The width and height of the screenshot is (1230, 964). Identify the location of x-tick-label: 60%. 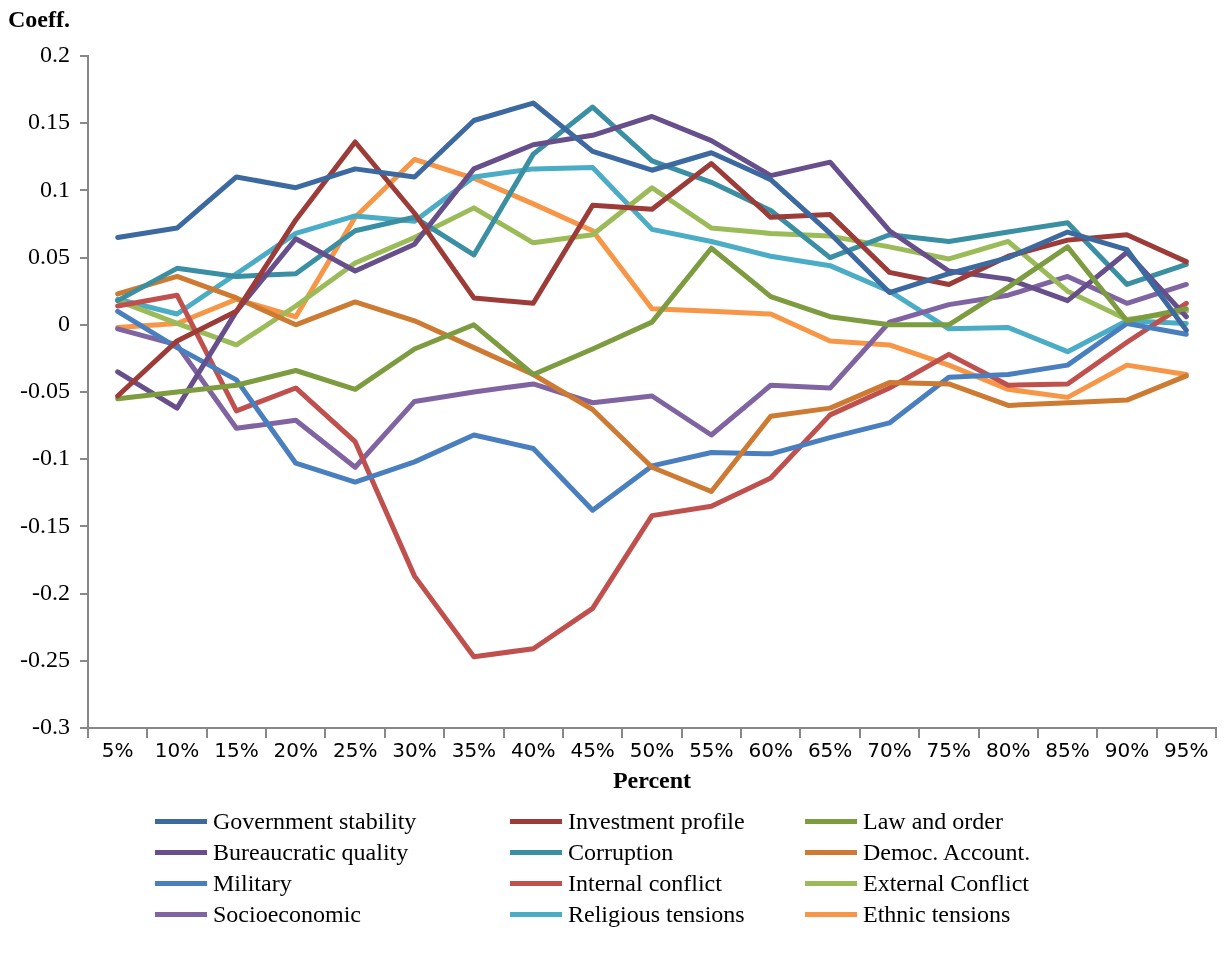
(770, 750).